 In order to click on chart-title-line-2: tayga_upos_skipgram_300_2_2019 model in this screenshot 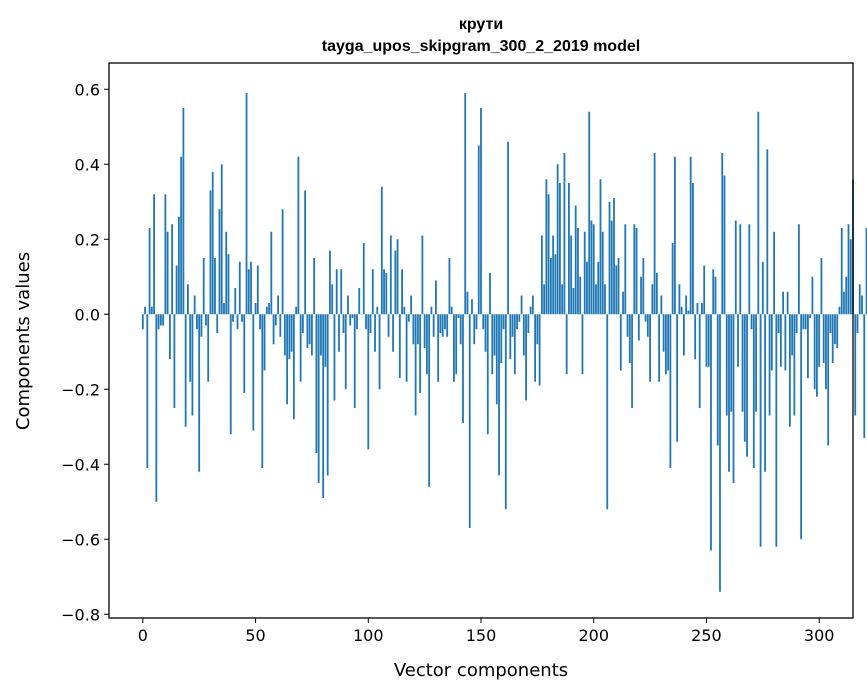, I will do `click(481, 46)`.